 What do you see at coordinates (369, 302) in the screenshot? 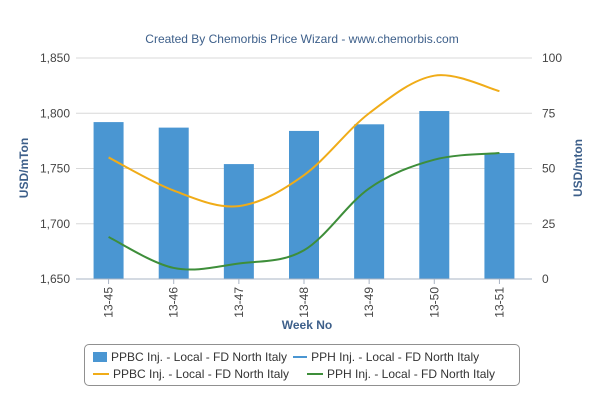
I see `x-tick-label: 13-49` at bounding box center [369, 302].